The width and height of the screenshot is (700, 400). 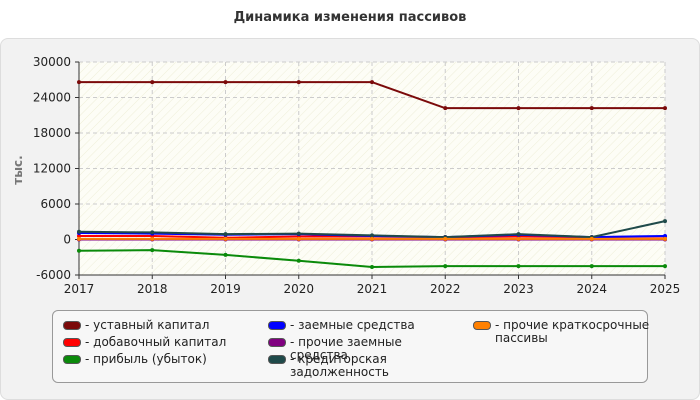 What do you see at coordinates (52, 133) in the screenshot?
I see `y-tick-label: 18000` at bounding box center [52, 133].